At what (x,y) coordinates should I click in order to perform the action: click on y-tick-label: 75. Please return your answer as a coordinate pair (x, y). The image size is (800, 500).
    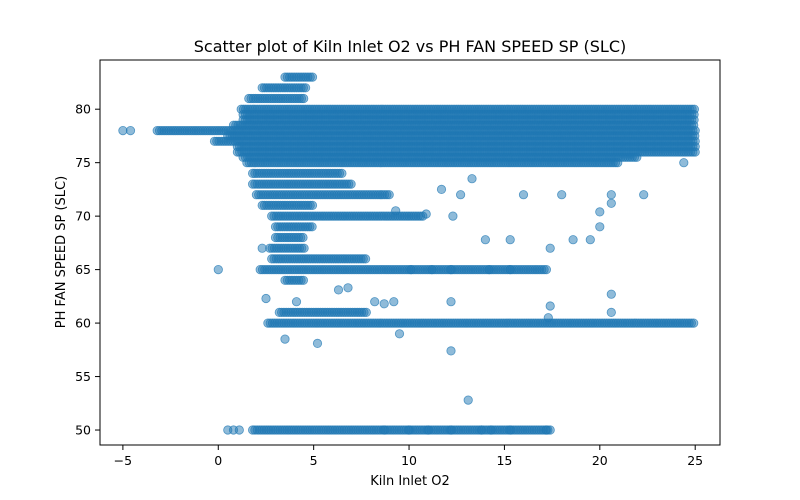
    Looking at the image, I should click on (83, 162).